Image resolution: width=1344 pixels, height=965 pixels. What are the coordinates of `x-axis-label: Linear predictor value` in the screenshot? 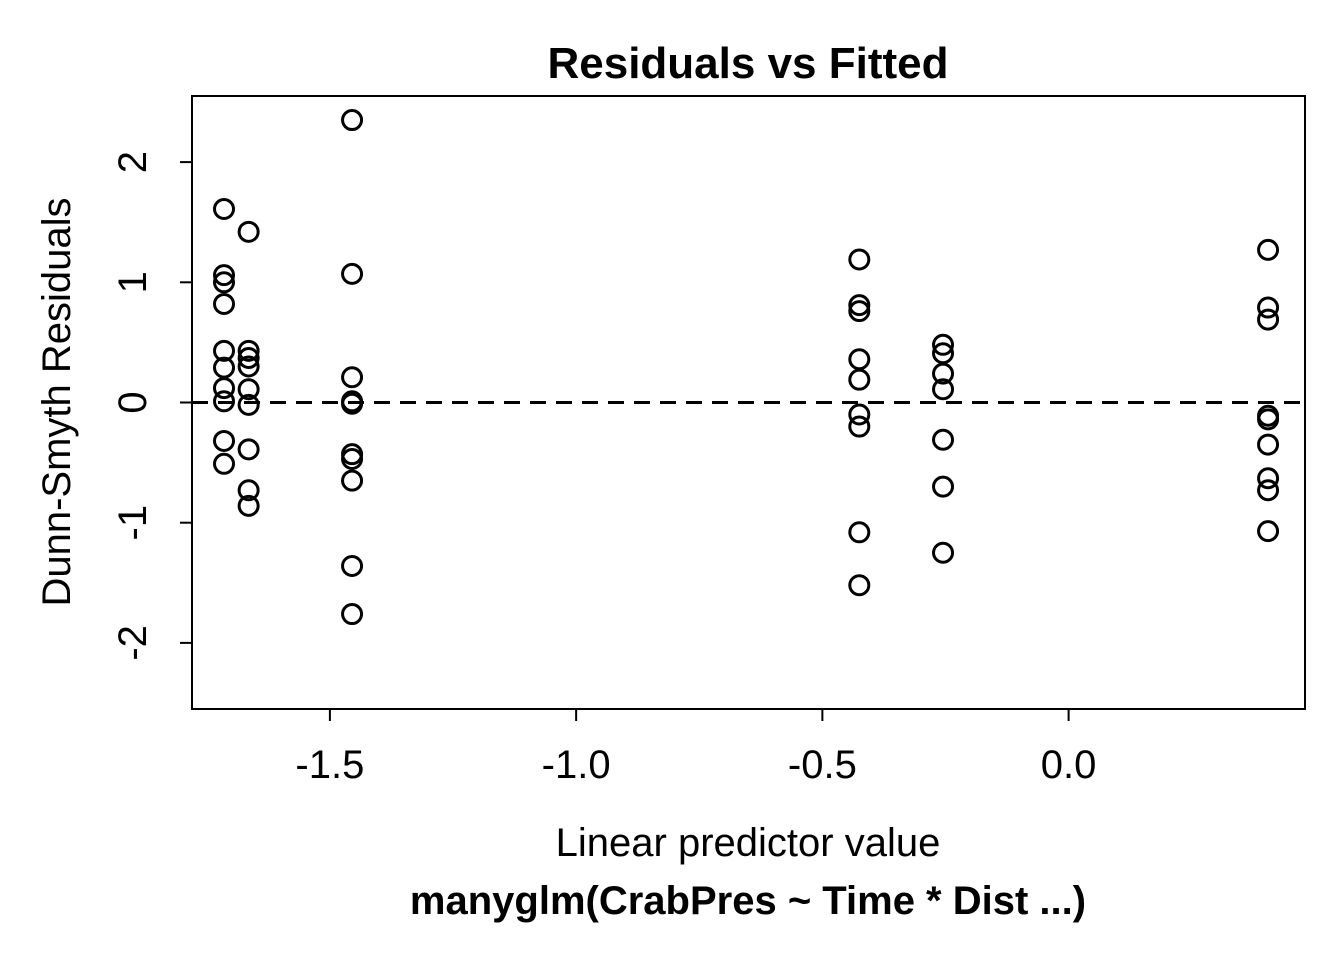 It's located at (748, 843).